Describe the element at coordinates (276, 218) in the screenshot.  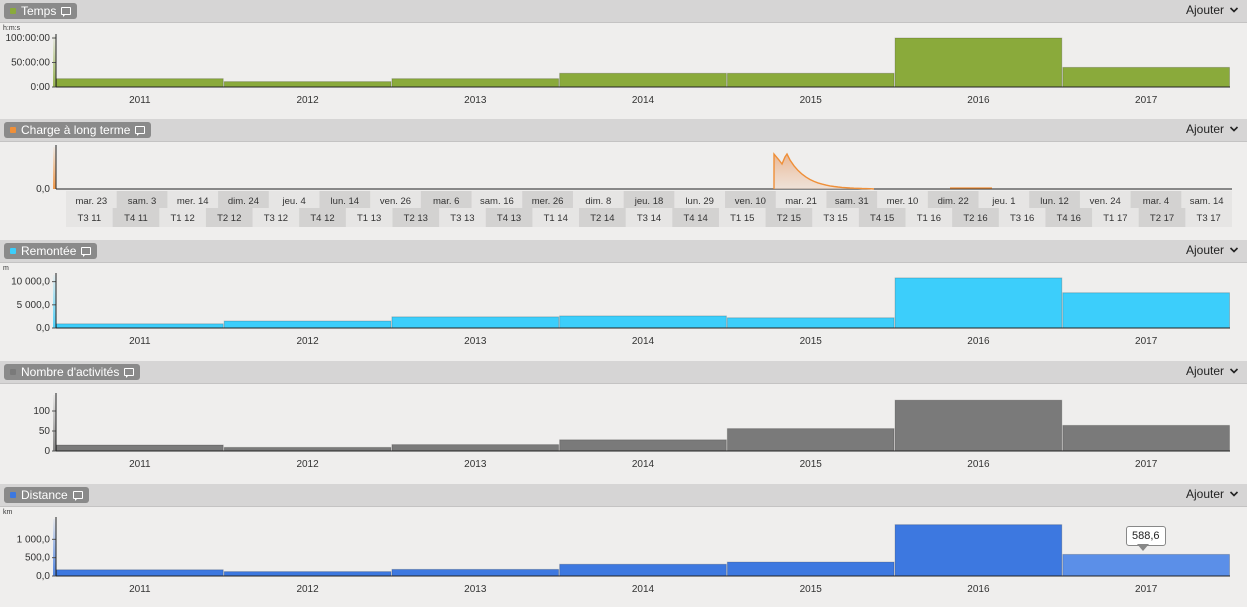
I see `quarter-tick-label: T3 12` at that location.